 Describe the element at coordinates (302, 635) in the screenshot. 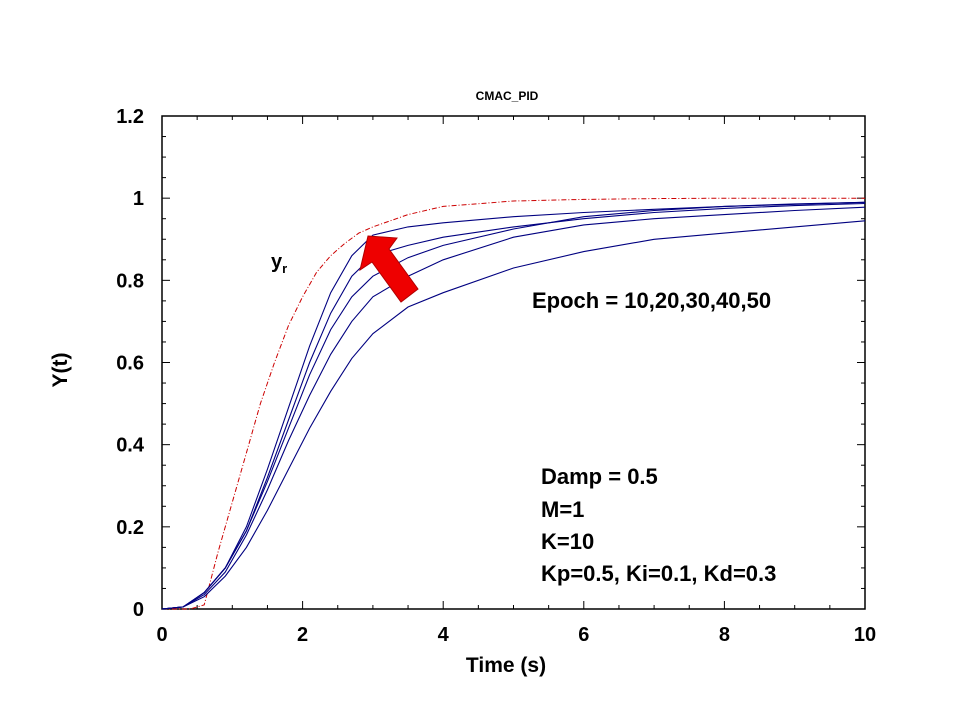

I see `x-tick-label: 2` at that location.